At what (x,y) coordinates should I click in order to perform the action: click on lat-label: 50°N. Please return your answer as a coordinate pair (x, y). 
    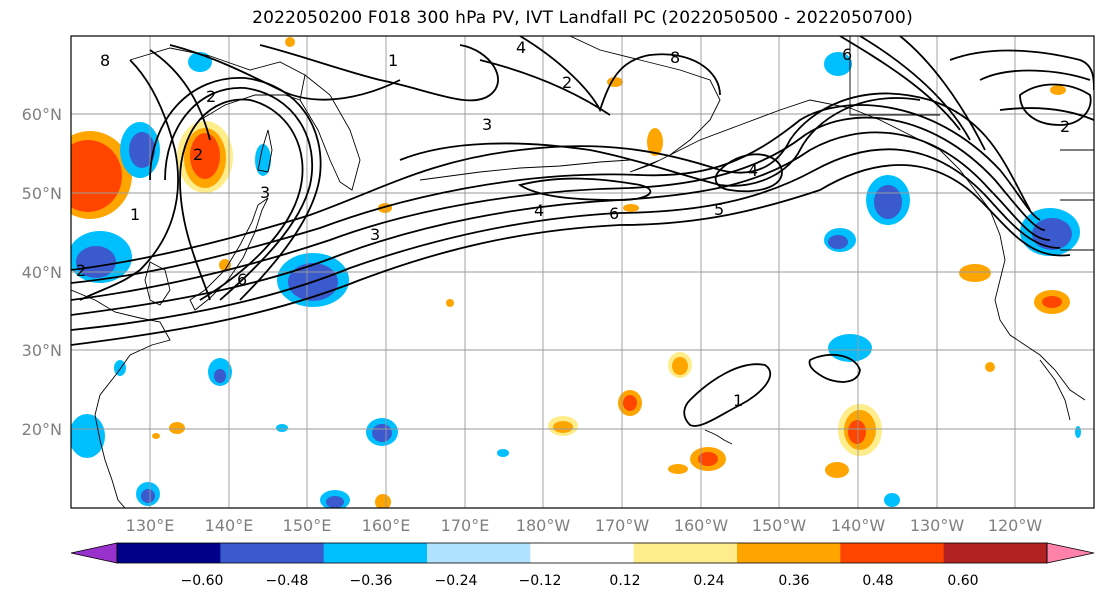
    Looking at the image, I should click on (42, 193).